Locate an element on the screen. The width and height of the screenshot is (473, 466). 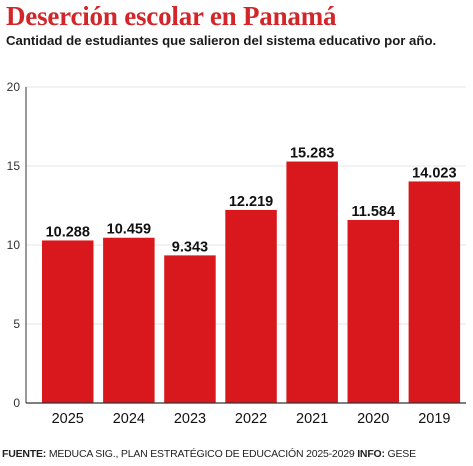
x-tick-label: 2019 is located at coordinates (434, 419).